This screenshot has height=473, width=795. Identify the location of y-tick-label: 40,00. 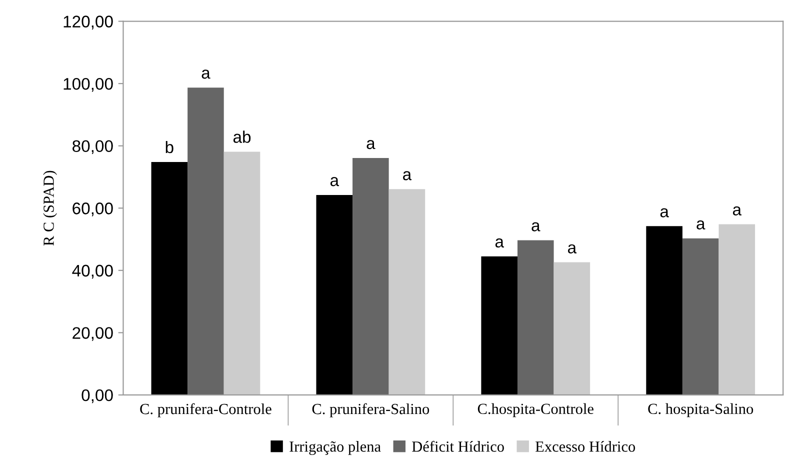
(92, 271).